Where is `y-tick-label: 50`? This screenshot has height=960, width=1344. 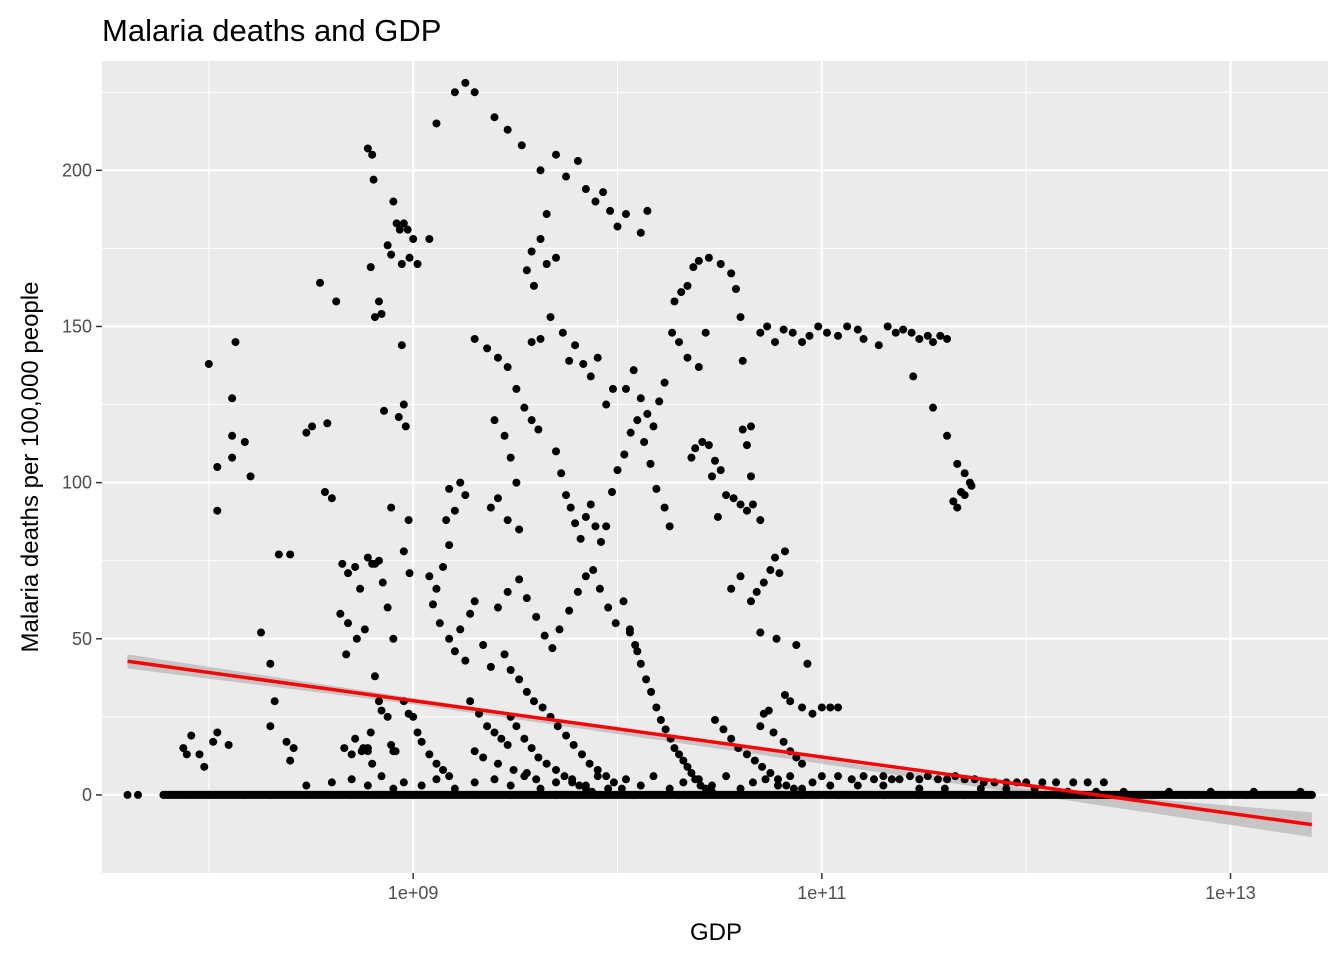
y-tick-label: 50 is located at coordinates (82, 639).